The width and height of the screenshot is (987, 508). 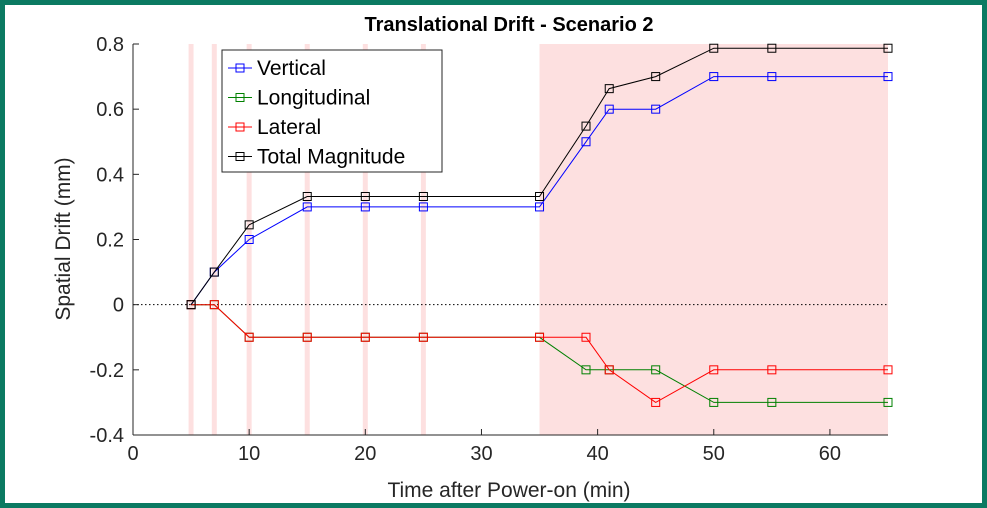 I want to click on legend-label-0: Vertical, so click(x=291, y=68).